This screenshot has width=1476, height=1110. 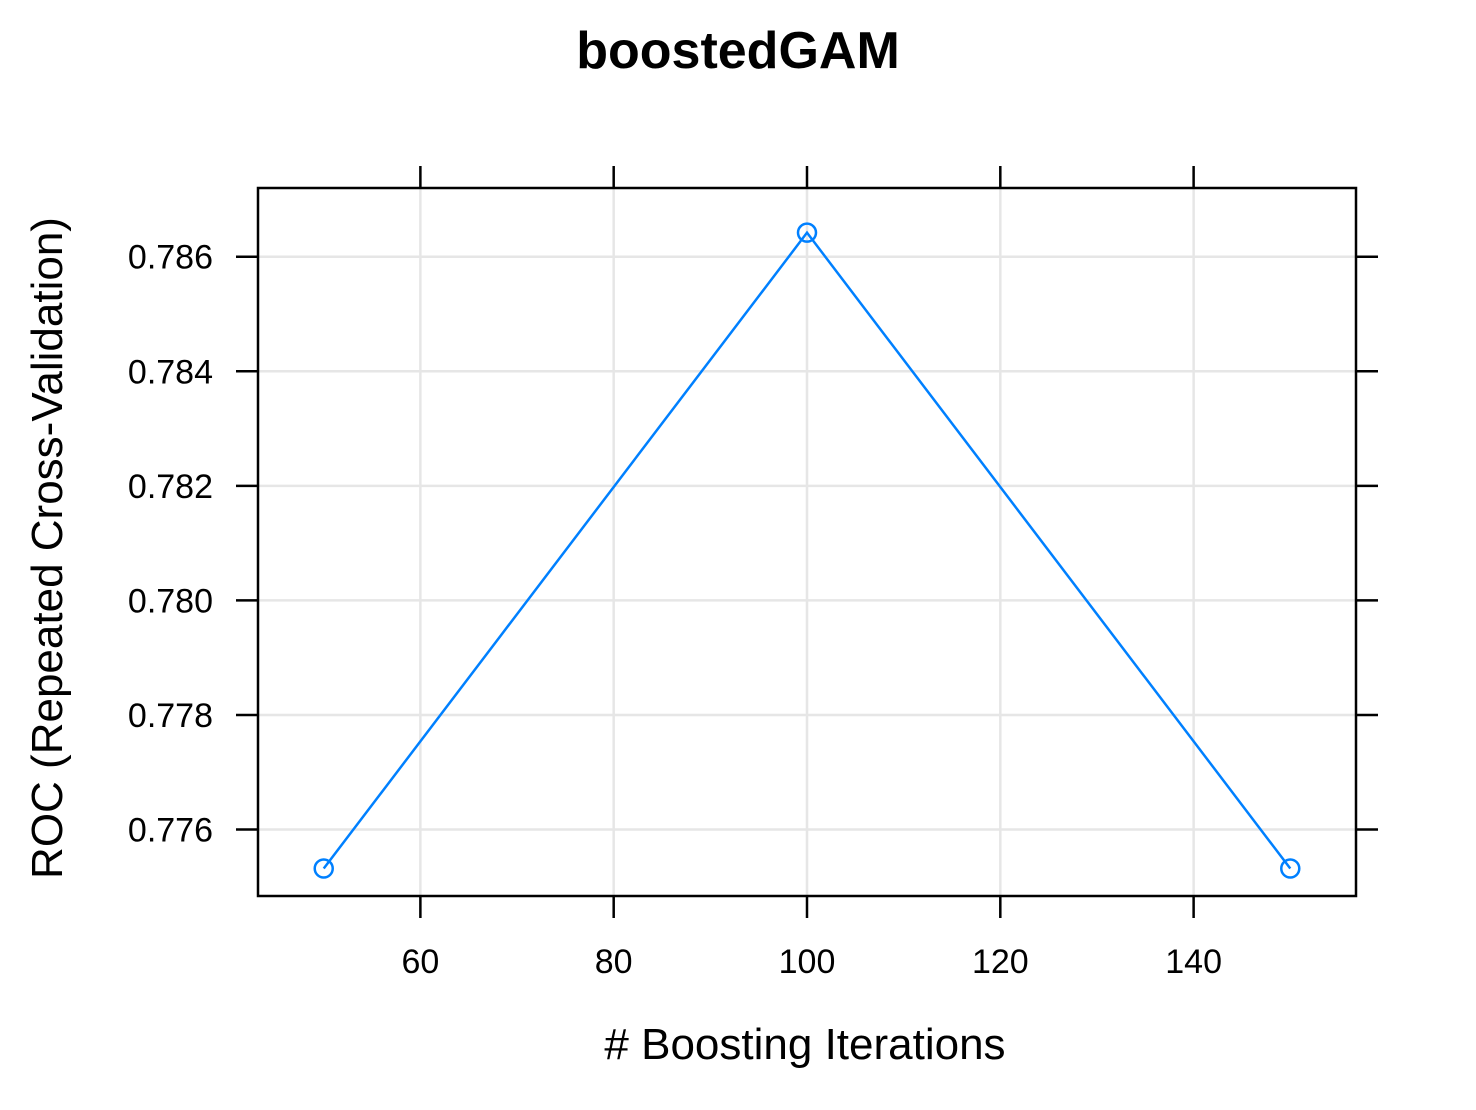 What do you see at coordinates (420, 962) in the screenshot?
I see `x-tick-label: 60` at bounding box center [420, 962].